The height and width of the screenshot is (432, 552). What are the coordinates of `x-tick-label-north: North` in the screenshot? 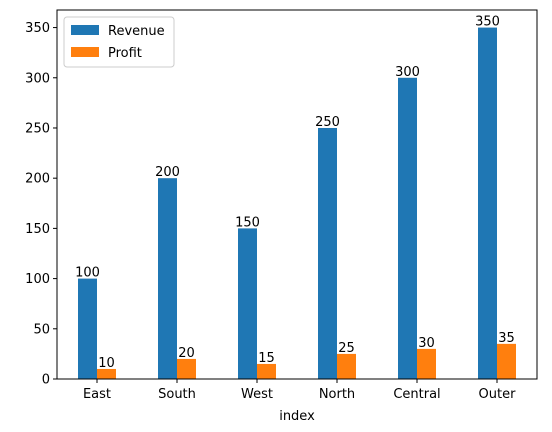 It's located at (337, 394).